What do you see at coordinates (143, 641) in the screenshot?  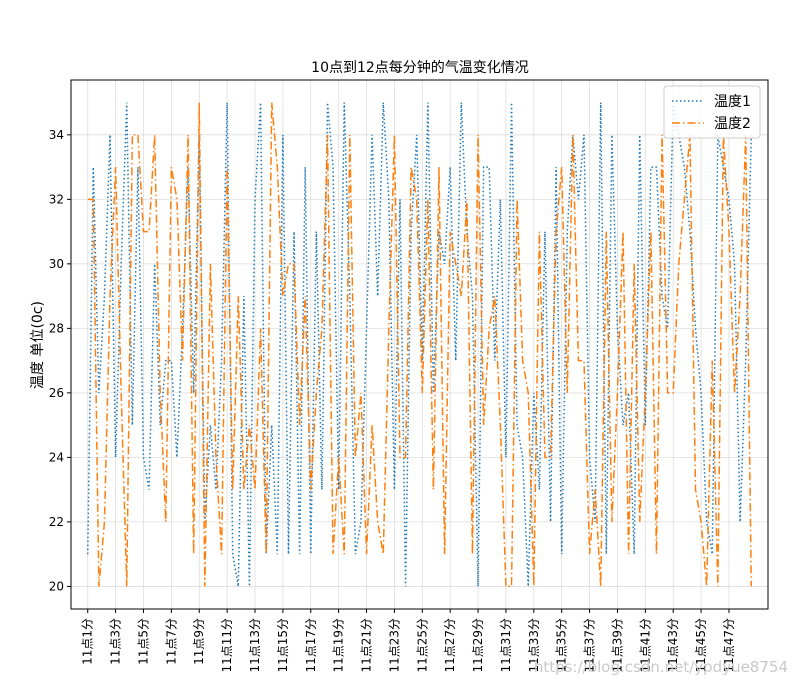 I see `x-tick-label: 11点5分` at bounding box center [143, 641].